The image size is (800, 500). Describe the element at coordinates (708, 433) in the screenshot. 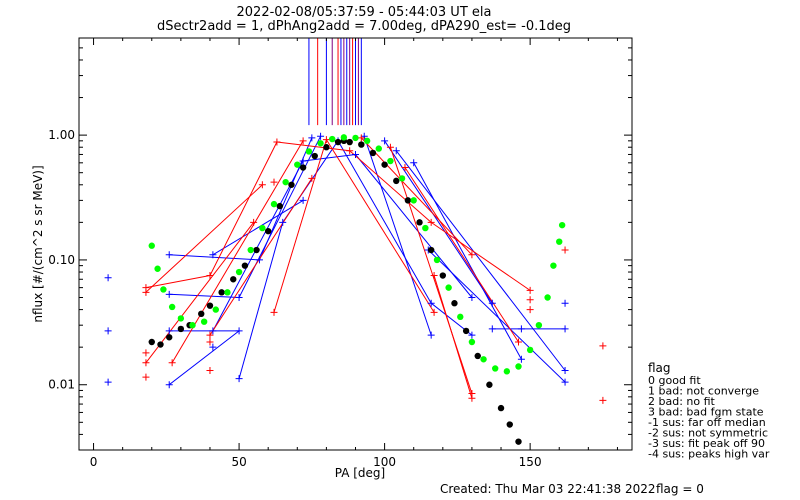

I see `legend-entry: -2 sus: not symmetric` at that location.